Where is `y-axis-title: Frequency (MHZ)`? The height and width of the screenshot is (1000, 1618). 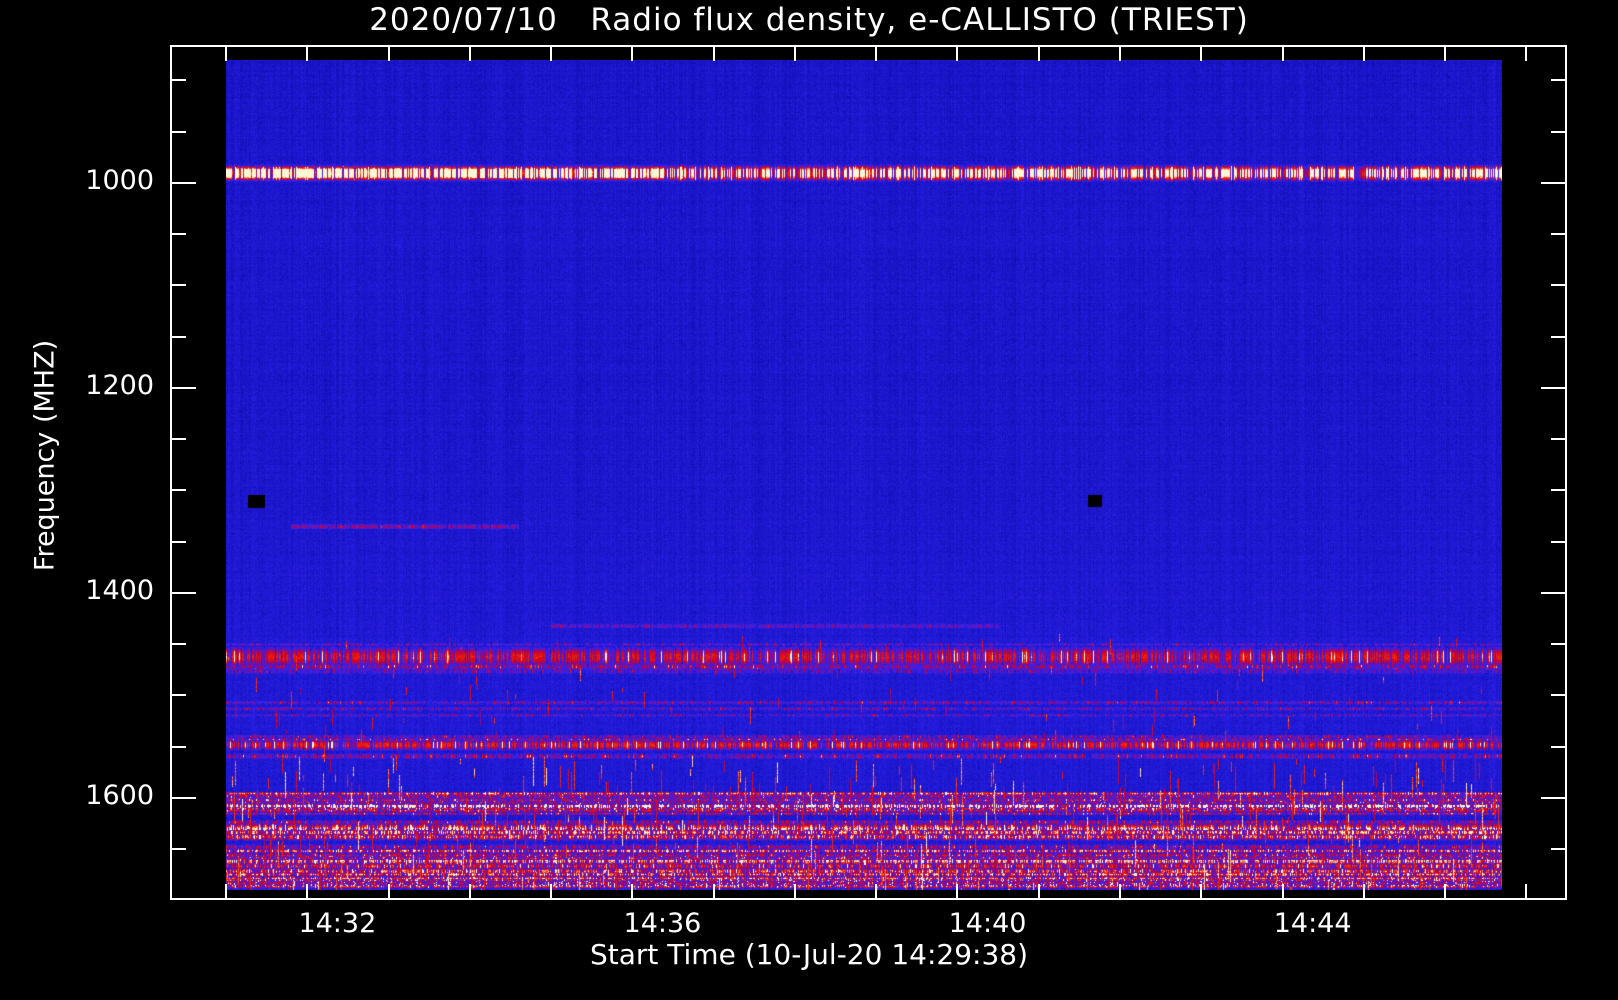
y-axis-title: Frequency (MHZ) is located at coordinates (45, 455).